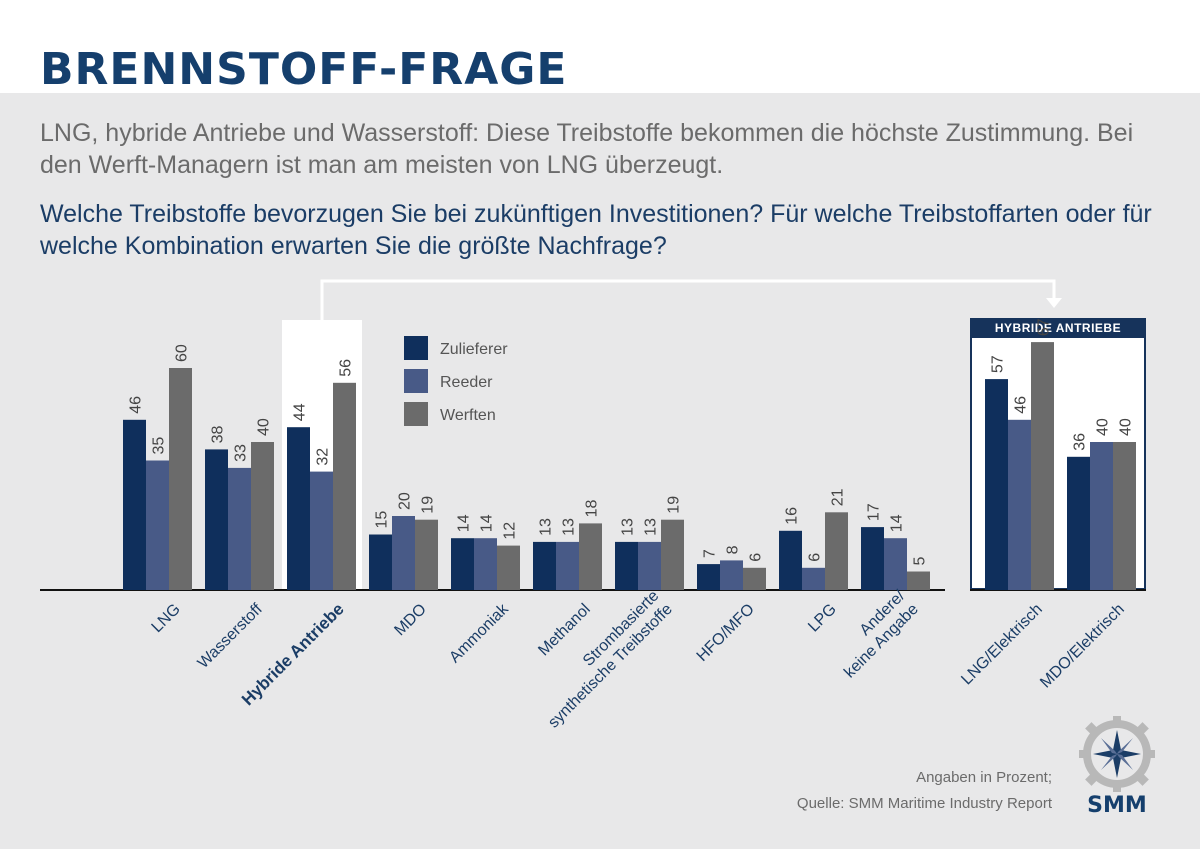  Describe the element at coordinates (466, 382) in the screenshot. I see `legend-label-reeder: Reeder` at that location.